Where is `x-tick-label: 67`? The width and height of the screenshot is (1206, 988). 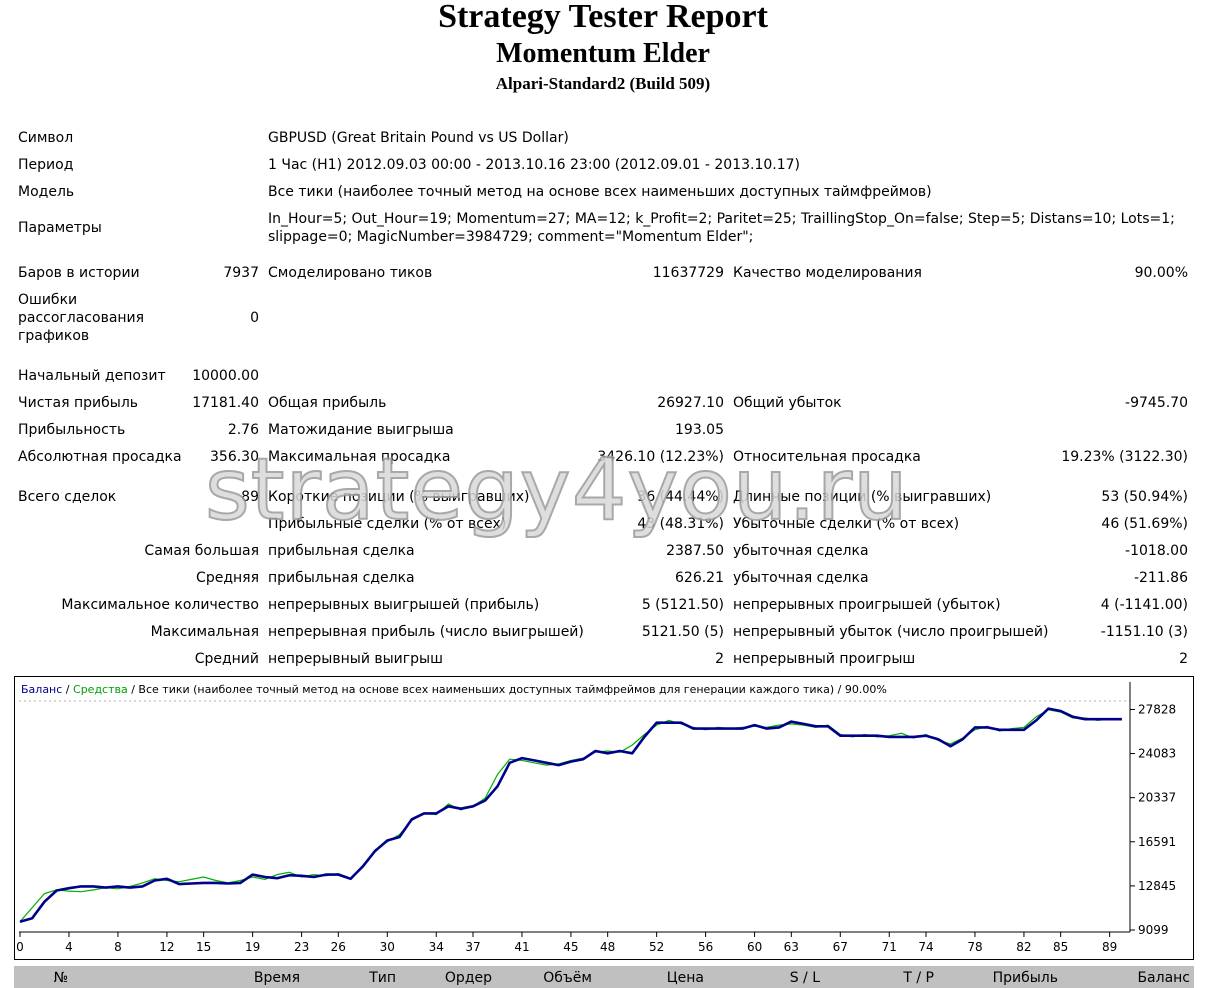 x-tick-label: 67 is located at coordinates (840, 947).